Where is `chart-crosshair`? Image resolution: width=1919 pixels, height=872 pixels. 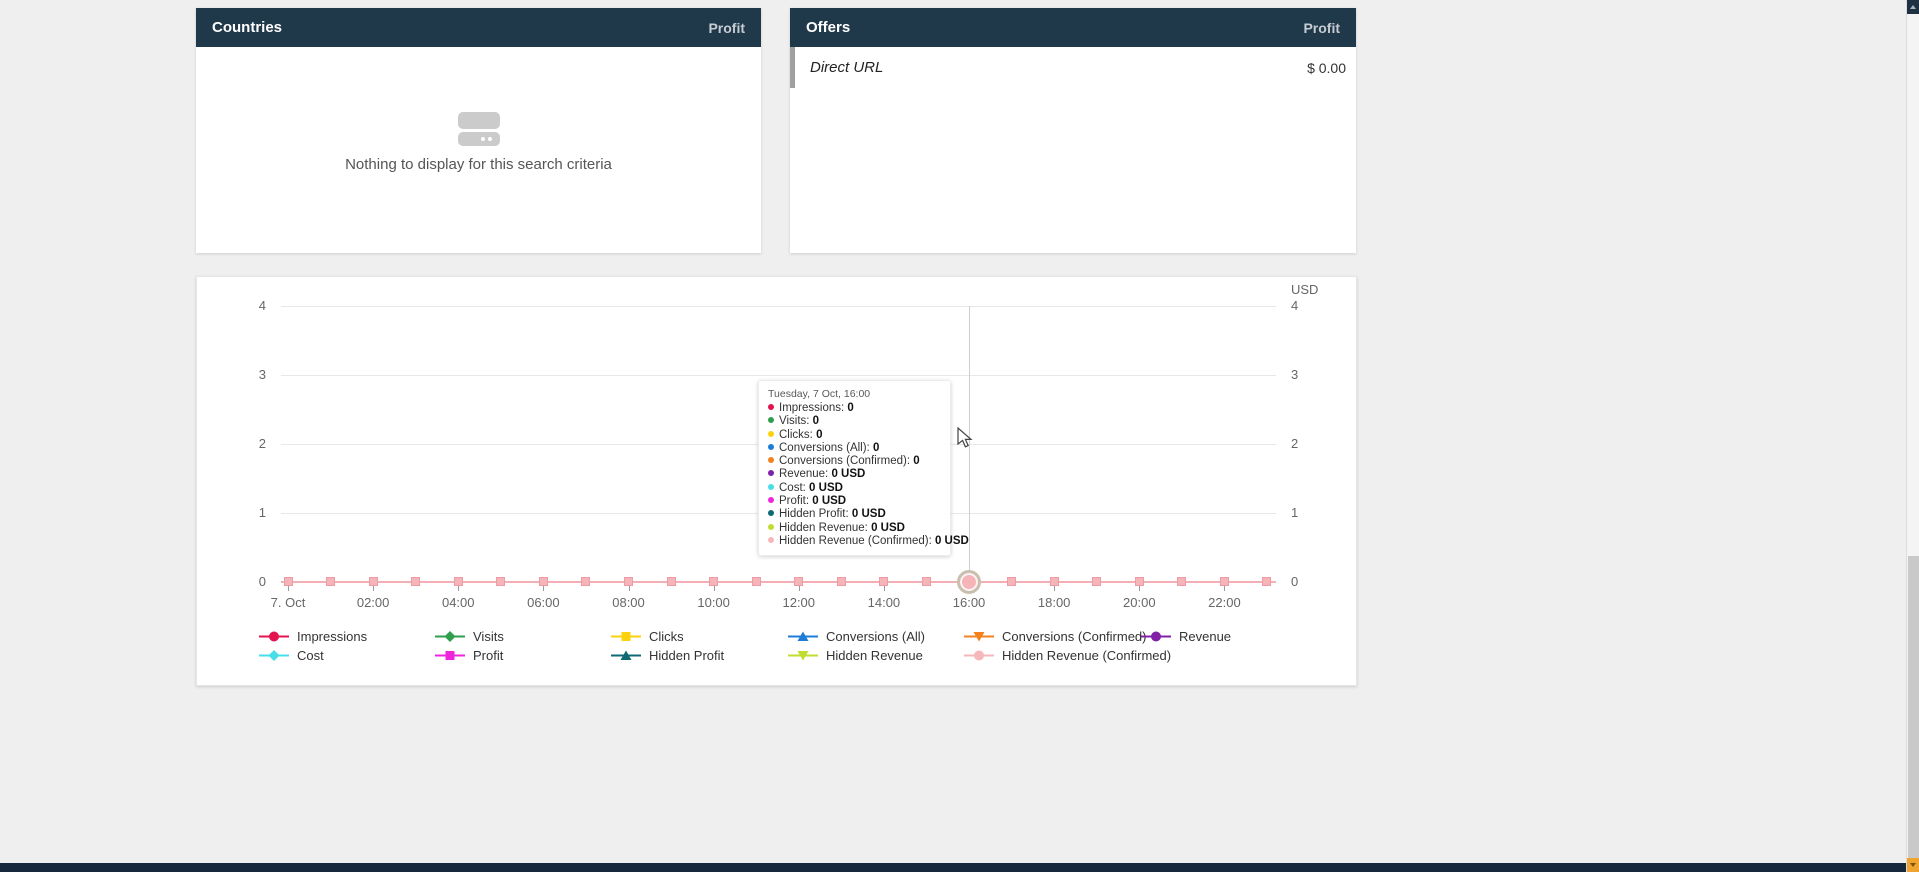
chart-crosshair is located at coordinates (970, 444).